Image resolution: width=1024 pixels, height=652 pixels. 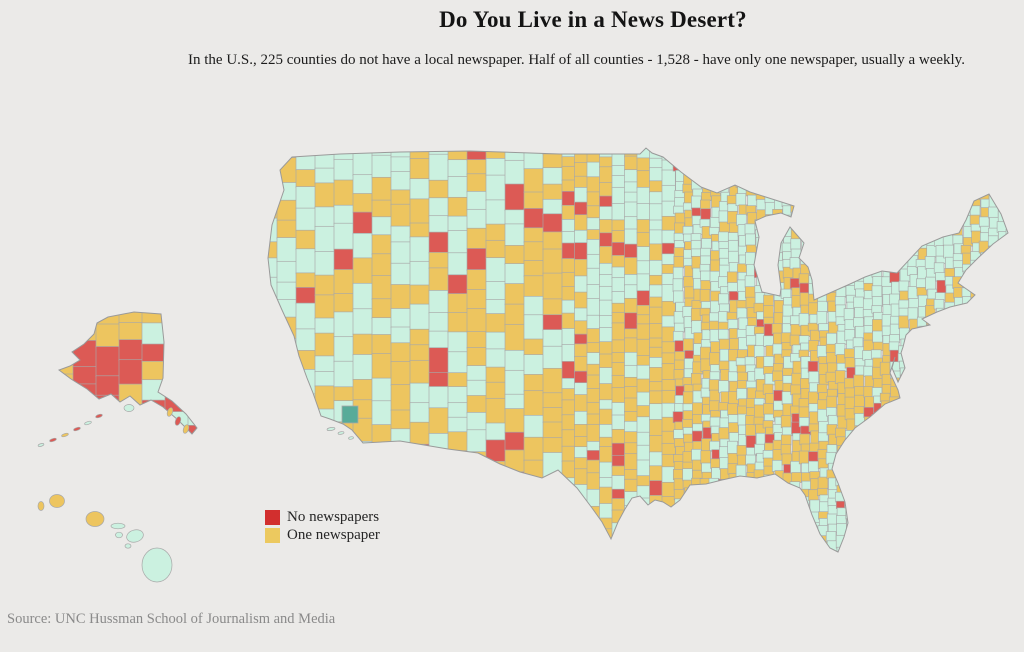 What do you see at coordinates (333, 516) in the screenshot?
I see `legend-label-no-newspapers: No newspapers` at bounding box center [333, 516].